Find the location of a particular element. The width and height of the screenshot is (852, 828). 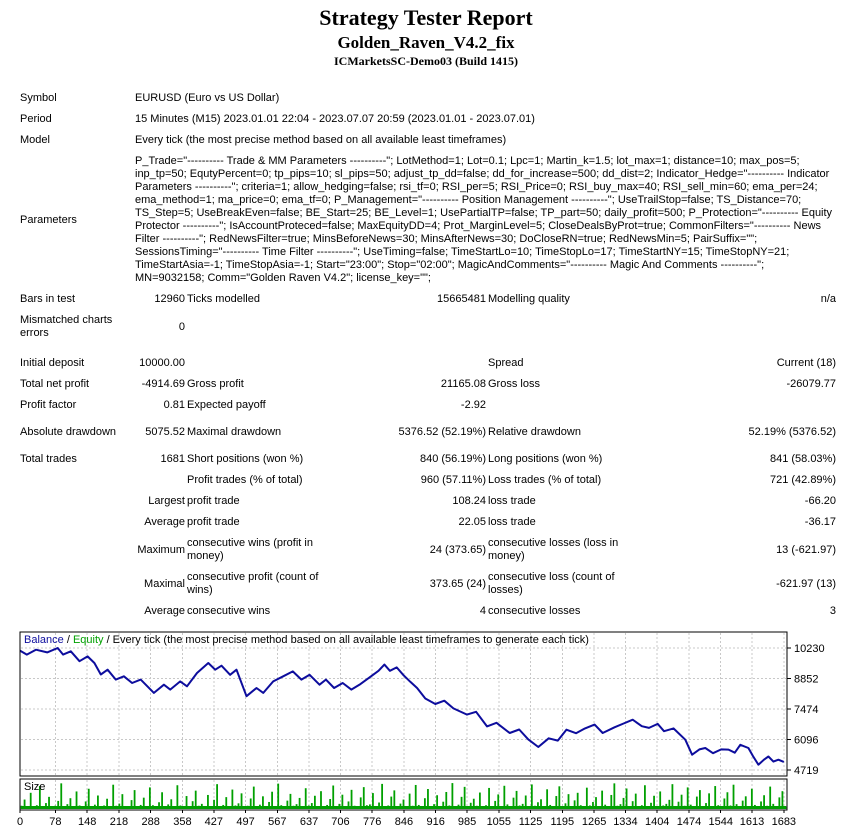

y-axis-label: 4719 is located at coordinates (806, 771).